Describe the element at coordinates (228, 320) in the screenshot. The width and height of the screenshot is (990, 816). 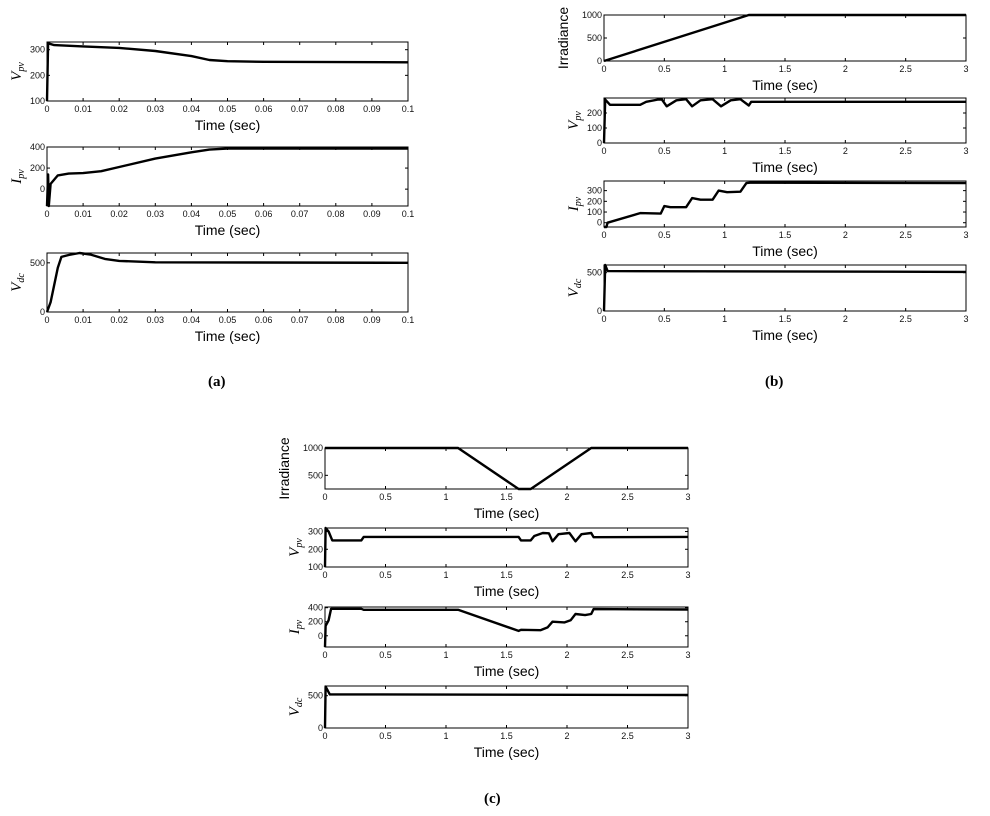
I see `x-tick-label: 0.05` at that location.